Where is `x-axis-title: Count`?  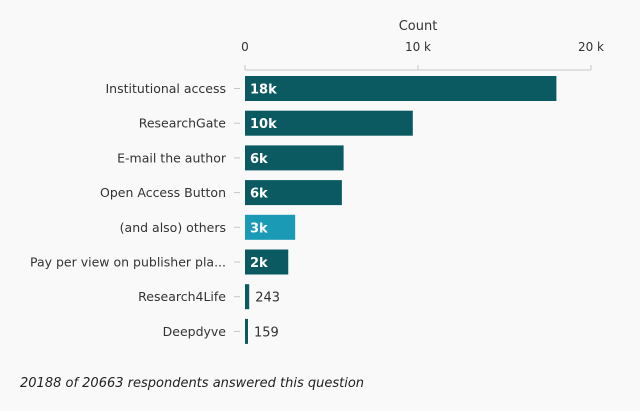
x-axis-title: Count is located at coordinates (418, 26).